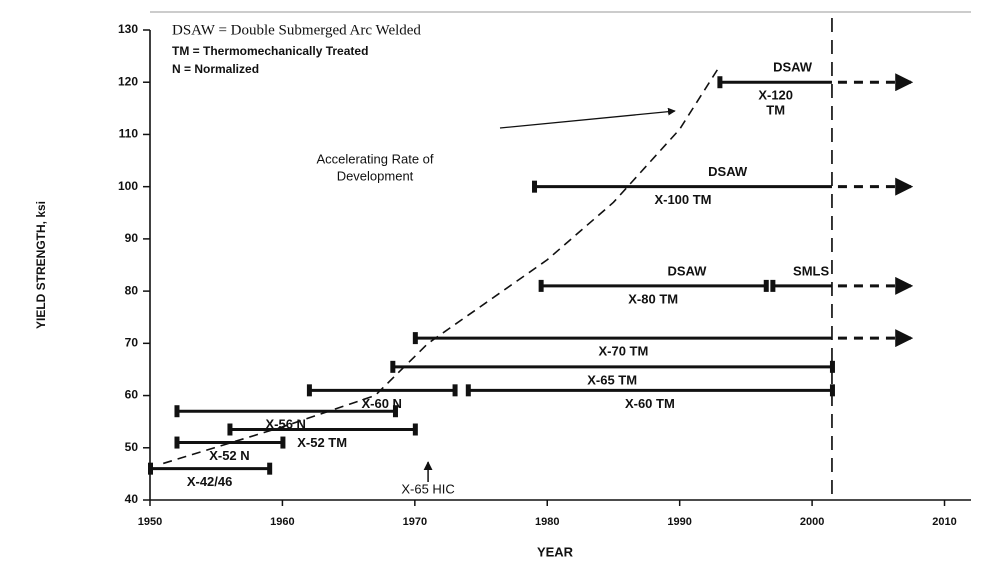 This screenshot has width=982, height=563. Describe the element at coordinates (128, 81) in the screenshot. I see `y-tick-label: 120` at that location.